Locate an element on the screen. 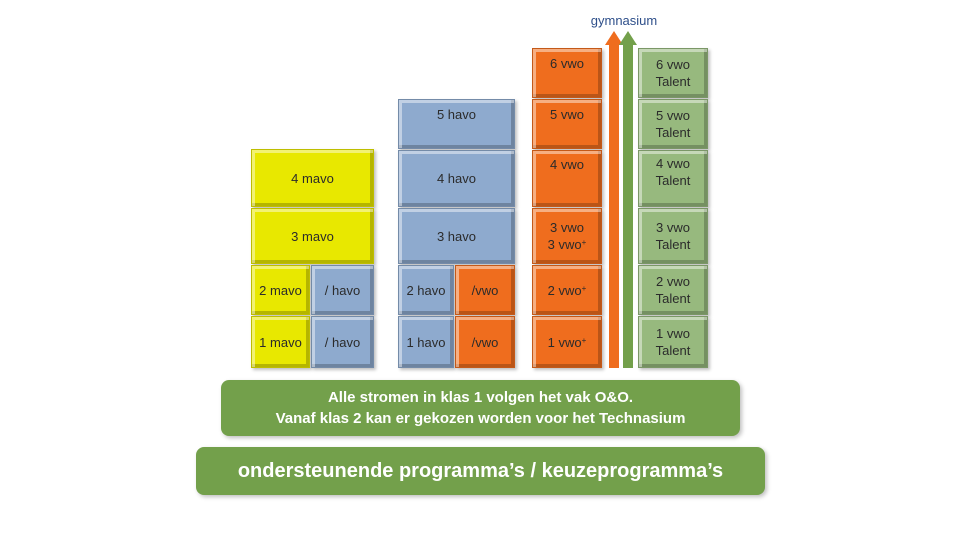 This screenshot has height=540, width=960. block-label: 2 vwo Talent is located at coordinates (673, 290).